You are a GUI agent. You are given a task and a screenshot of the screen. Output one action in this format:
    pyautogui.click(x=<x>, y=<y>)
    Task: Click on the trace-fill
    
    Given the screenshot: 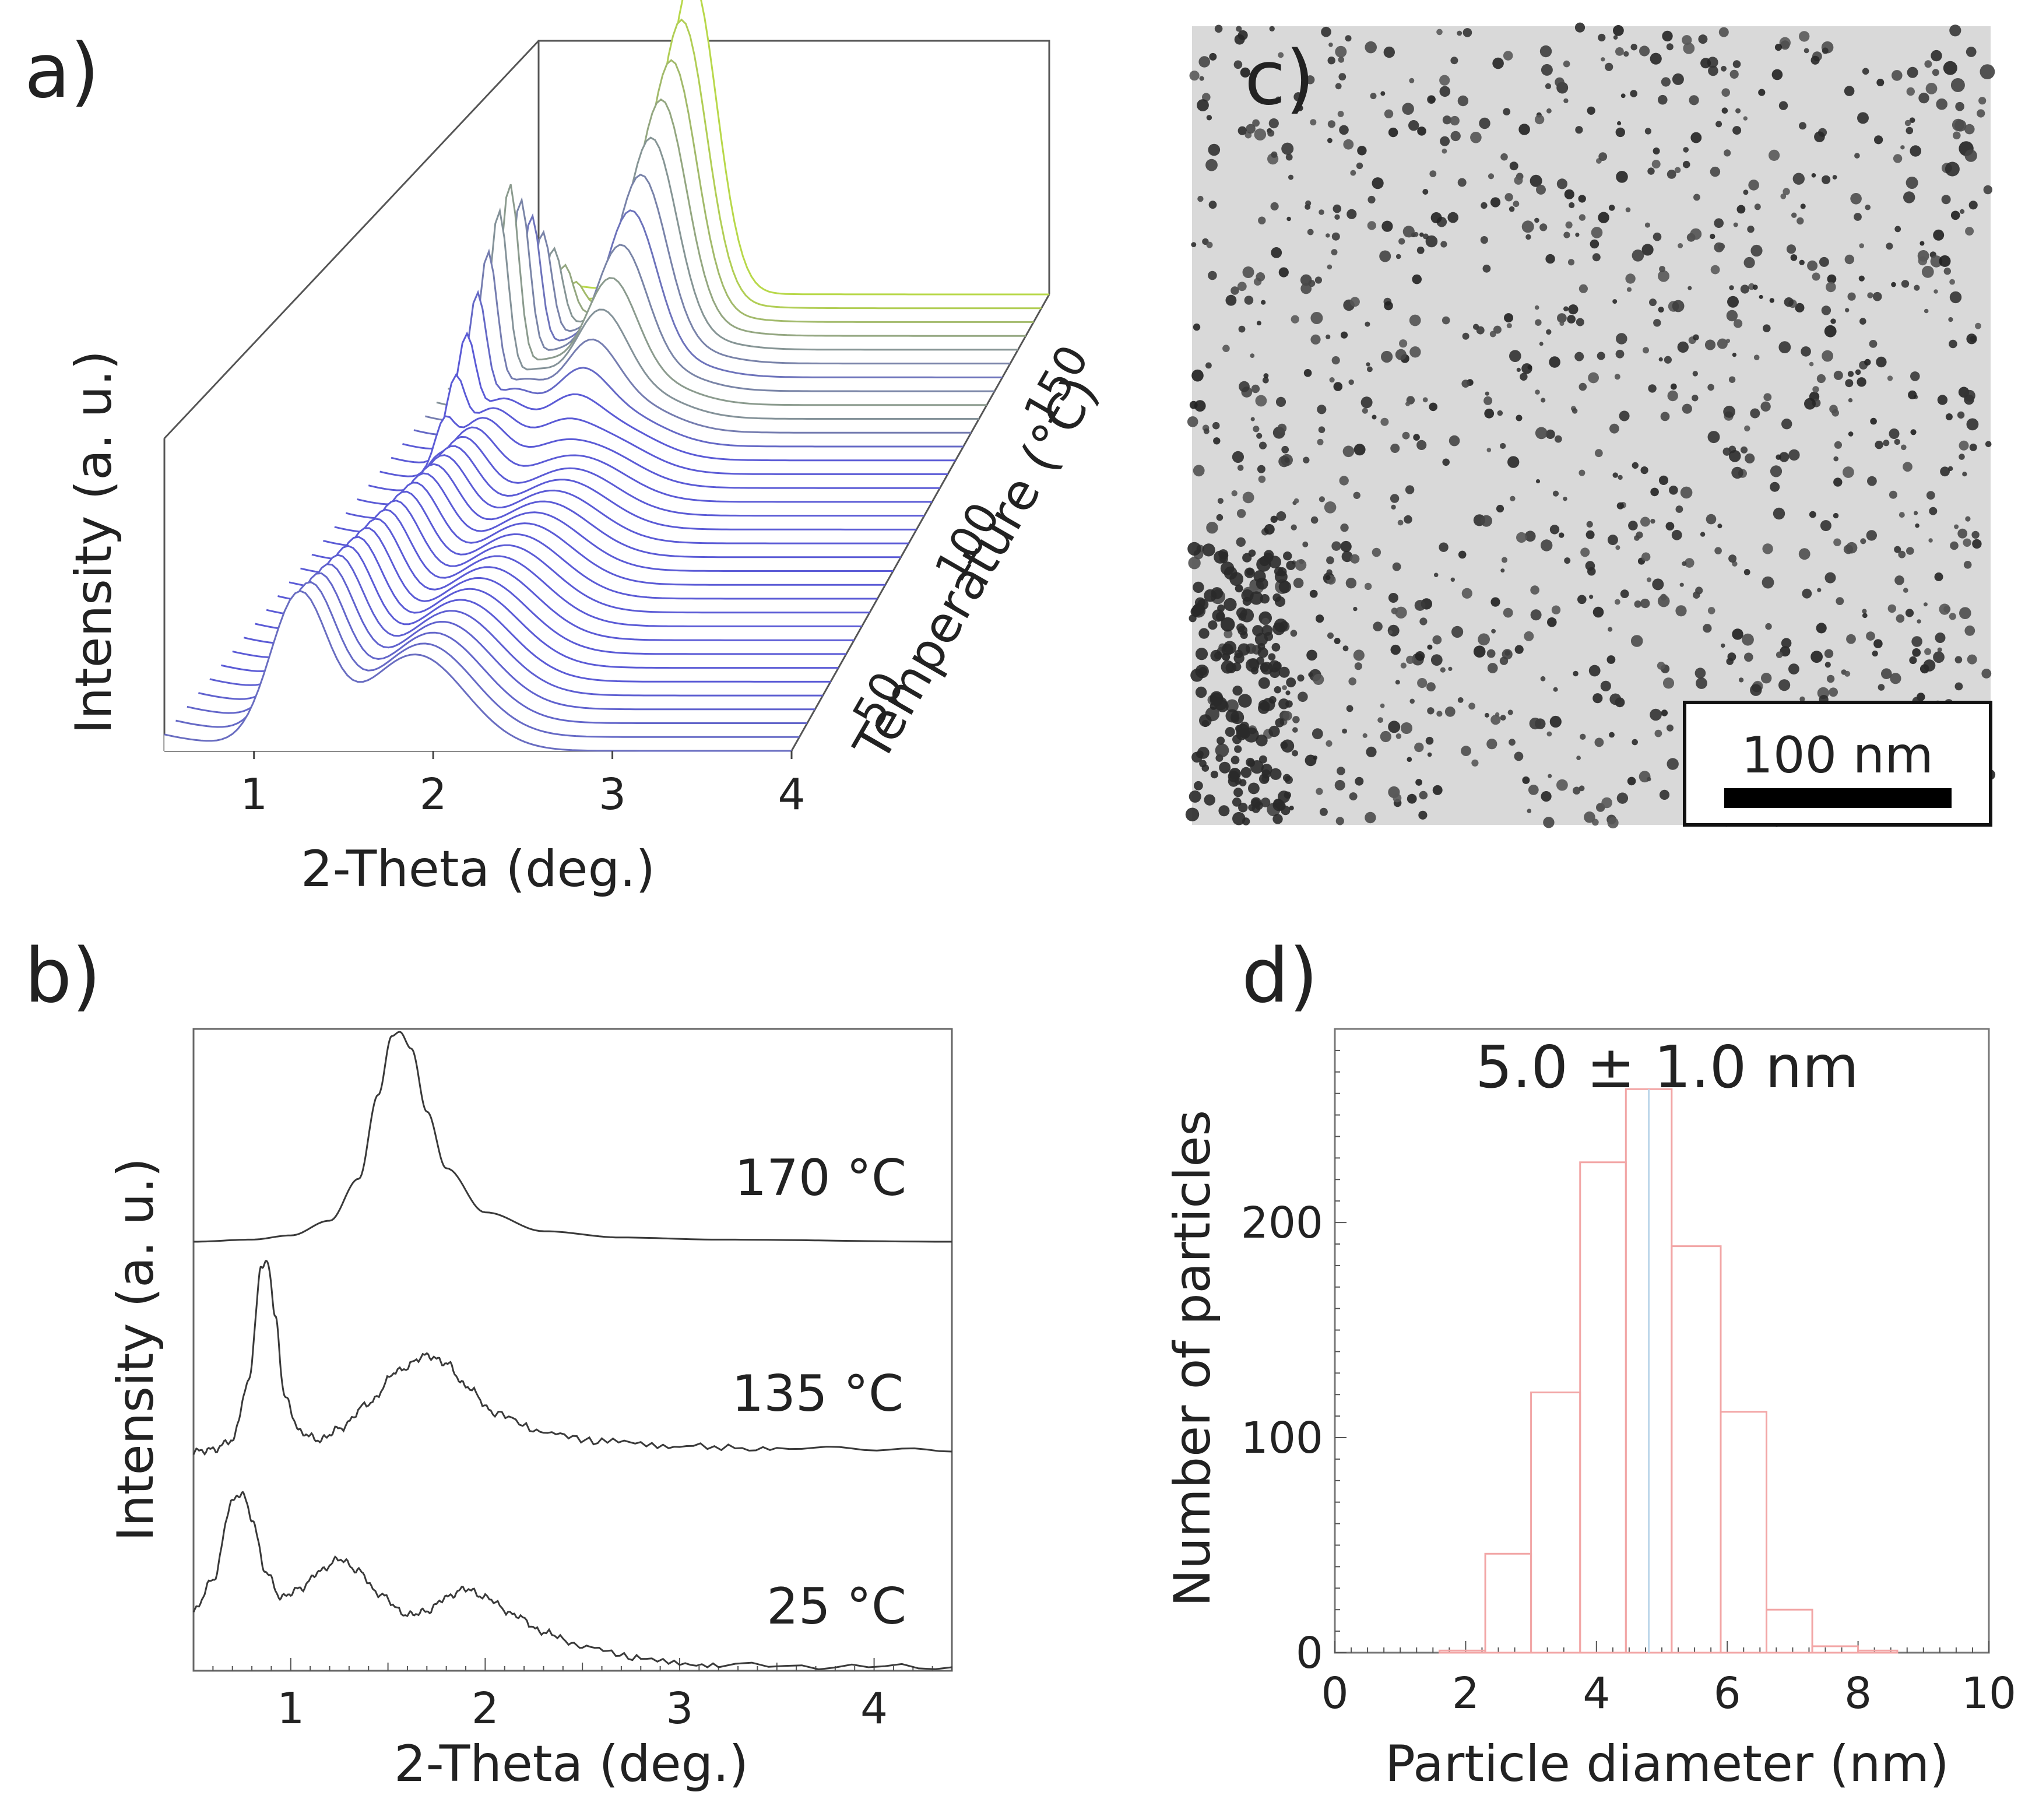 What is the action you would take?
    pyautogui.click(x=478, y=671)
    